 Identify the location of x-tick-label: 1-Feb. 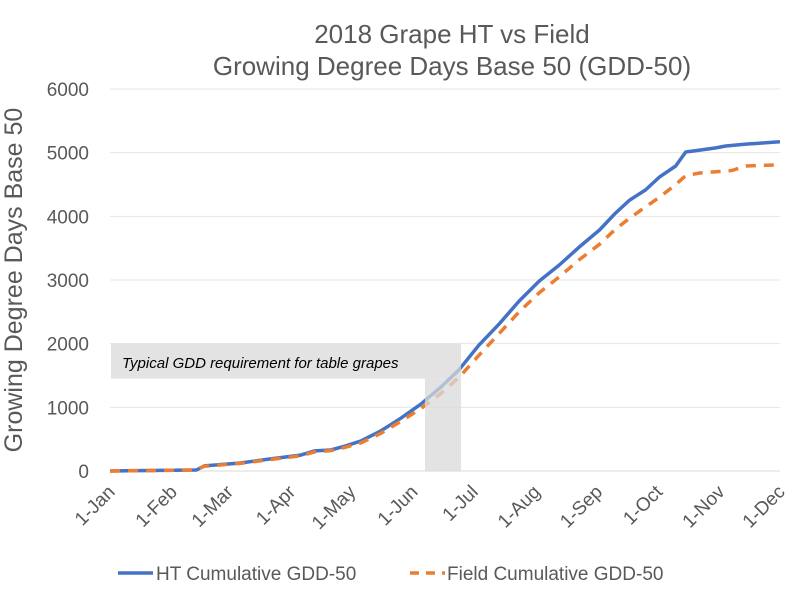
(157, 507).